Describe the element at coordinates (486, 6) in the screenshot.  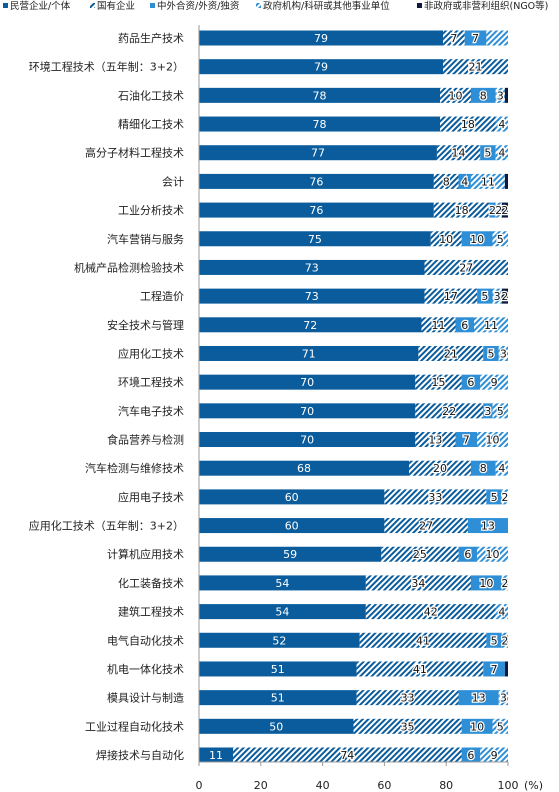
I see `legend-label: 非政府或非营利组织(NGO等)` at that location.